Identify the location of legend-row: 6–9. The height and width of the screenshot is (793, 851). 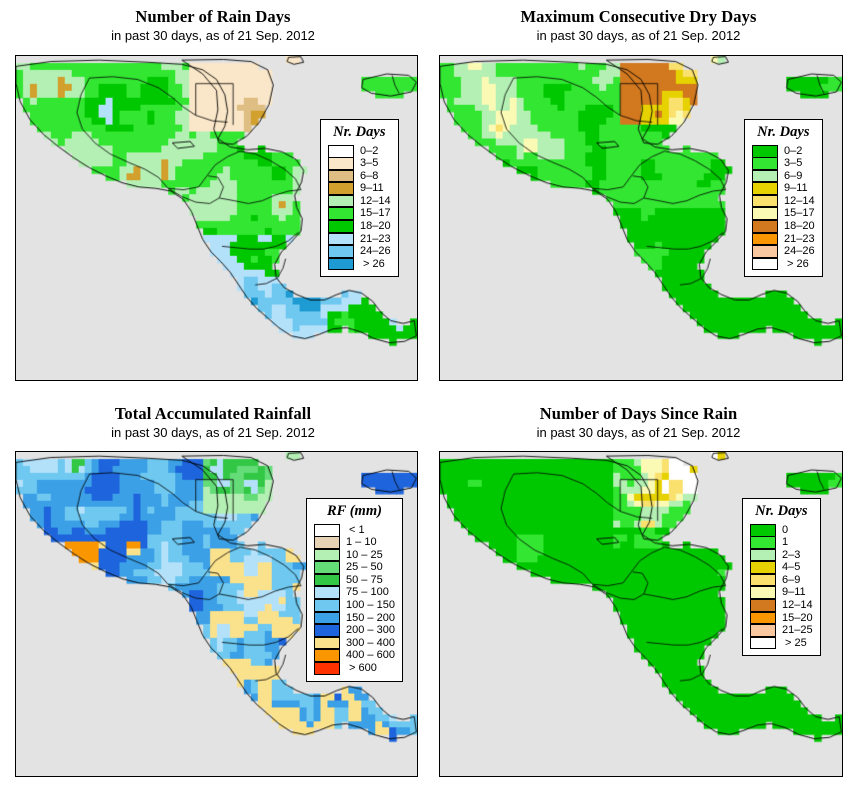
(781, 580).